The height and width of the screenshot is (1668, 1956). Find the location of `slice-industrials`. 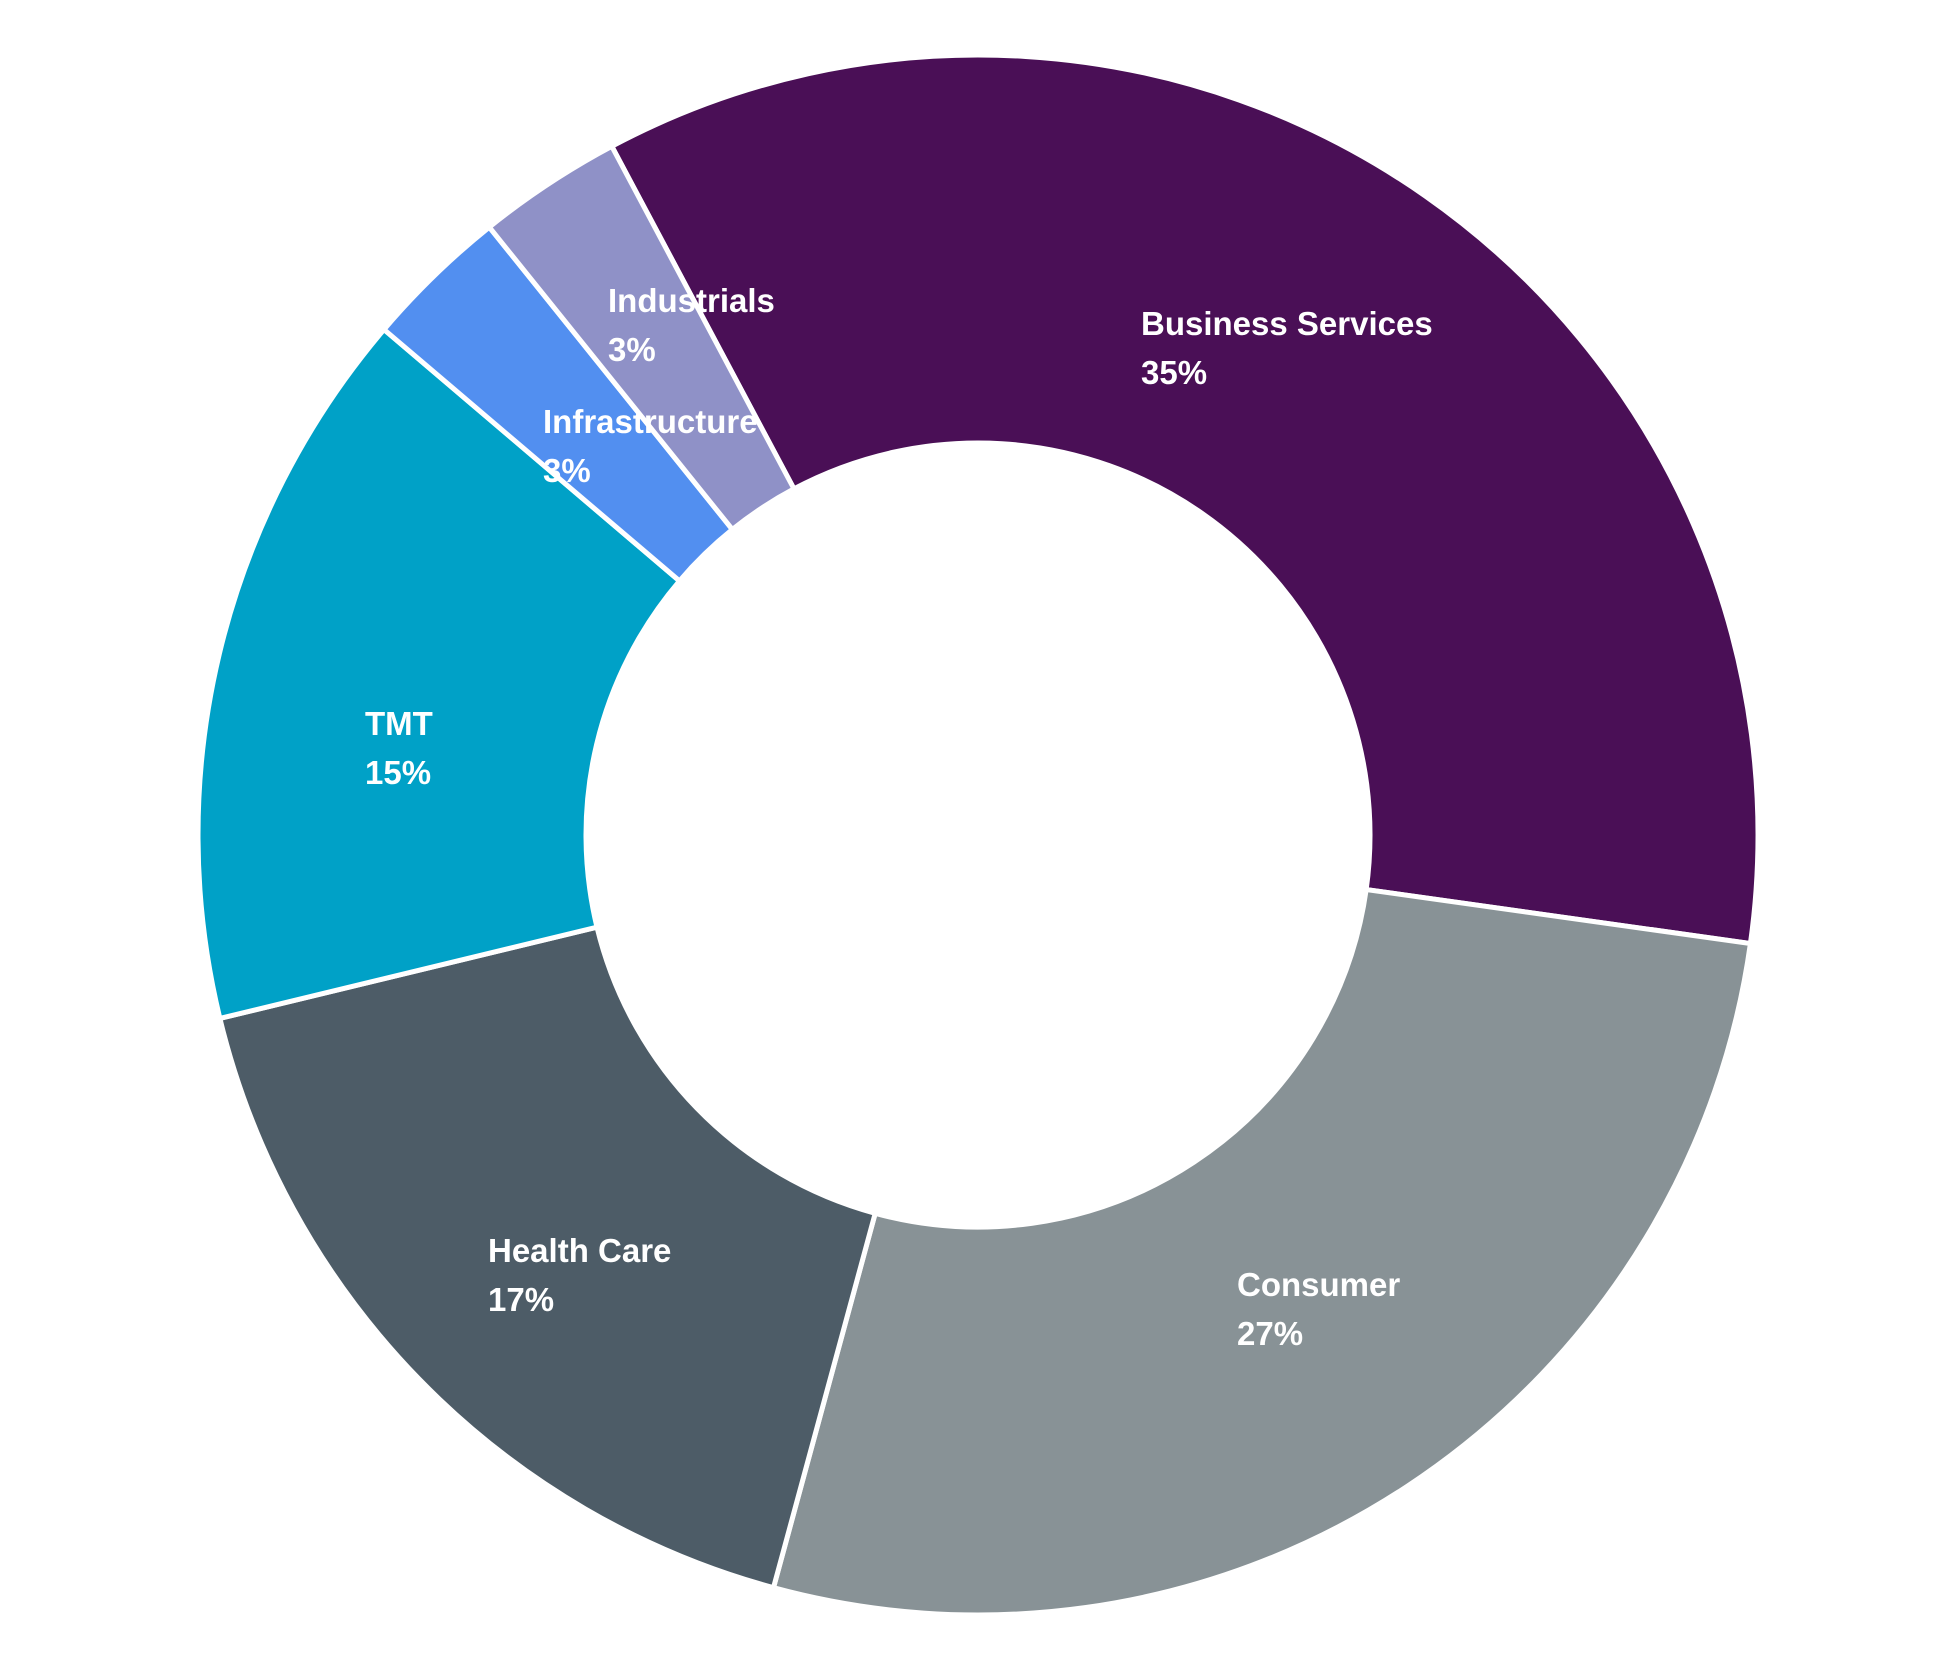

slice-industrials is located at coordinates (641, 338).